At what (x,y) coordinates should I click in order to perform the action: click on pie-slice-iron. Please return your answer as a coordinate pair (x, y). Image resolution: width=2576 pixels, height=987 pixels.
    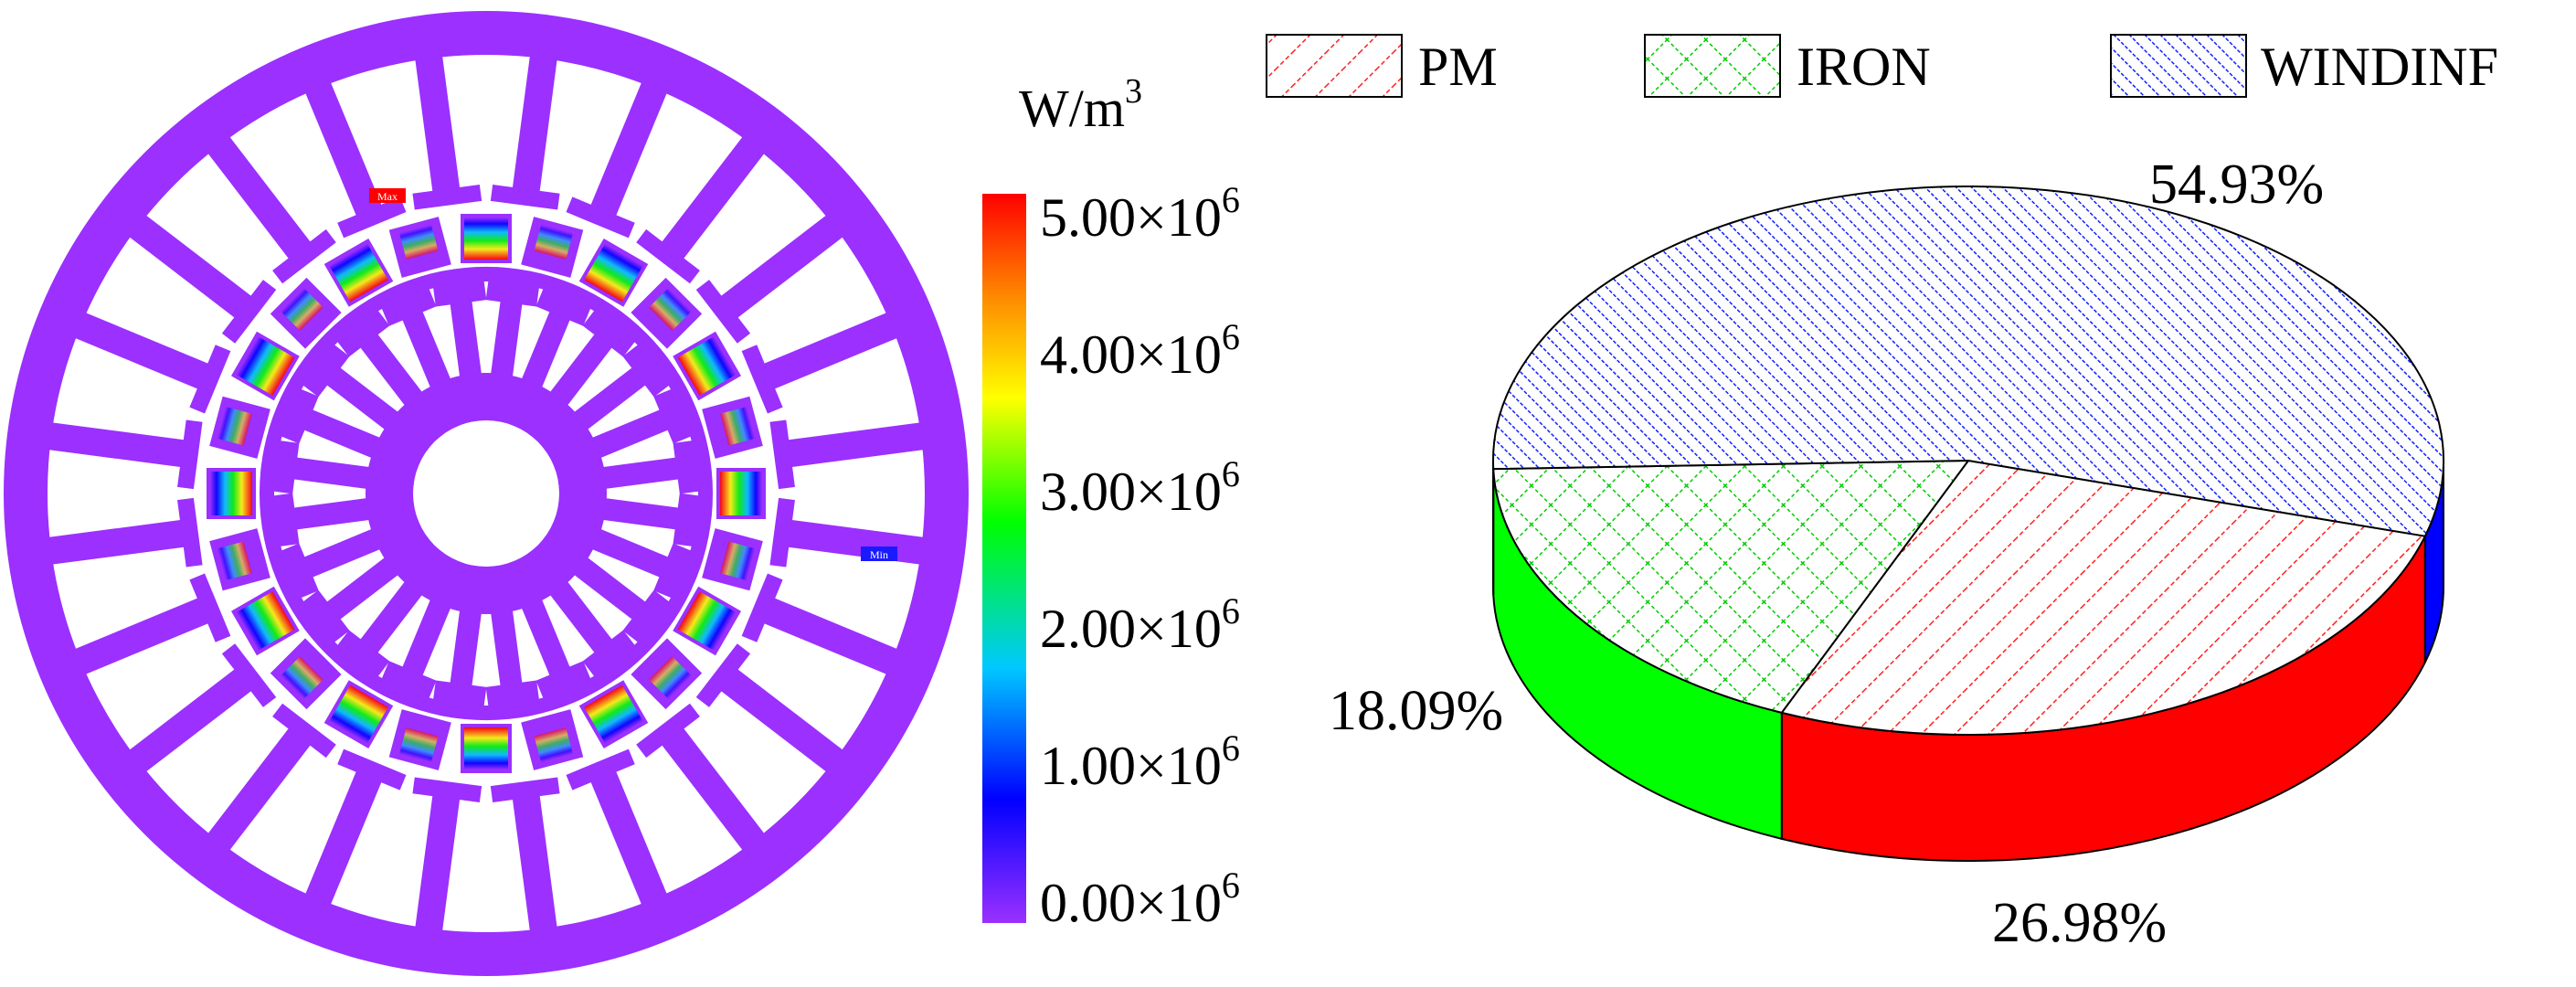
    Looking at the image, I should click on (1731, 587).